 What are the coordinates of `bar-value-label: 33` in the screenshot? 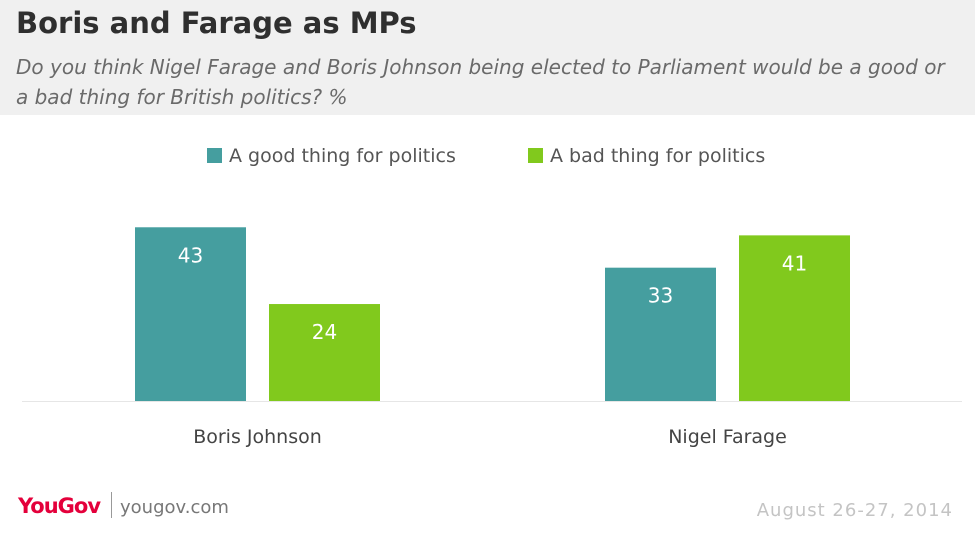 It's located at (660, 296).